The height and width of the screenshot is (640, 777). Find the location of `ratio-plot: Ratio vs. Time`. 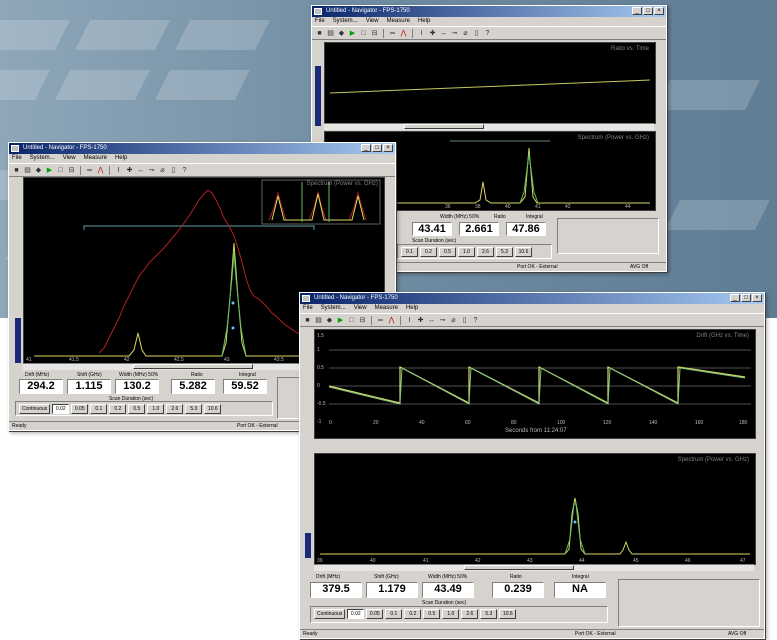

ratio-plot: Ratio vs. Time is located at coordinates (490, 83).